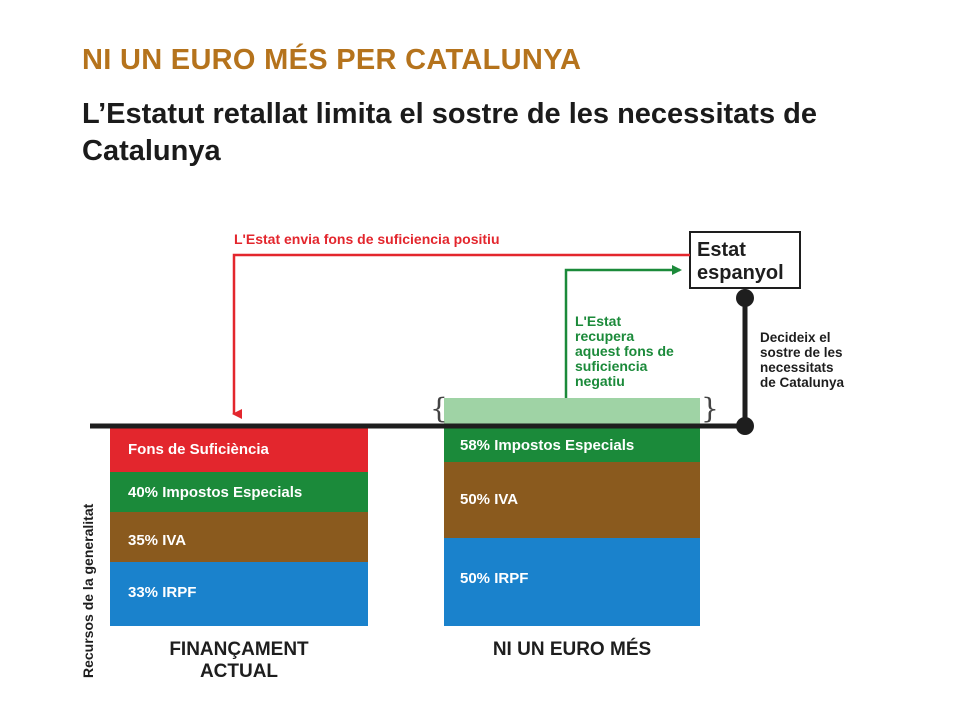 The width and height of the screenshot is (960, 720). What do you see at coordinates (600, 381) in the screenshot?
I see `green-arrow-label-5: negatiu` at bounding box center [600, 381].